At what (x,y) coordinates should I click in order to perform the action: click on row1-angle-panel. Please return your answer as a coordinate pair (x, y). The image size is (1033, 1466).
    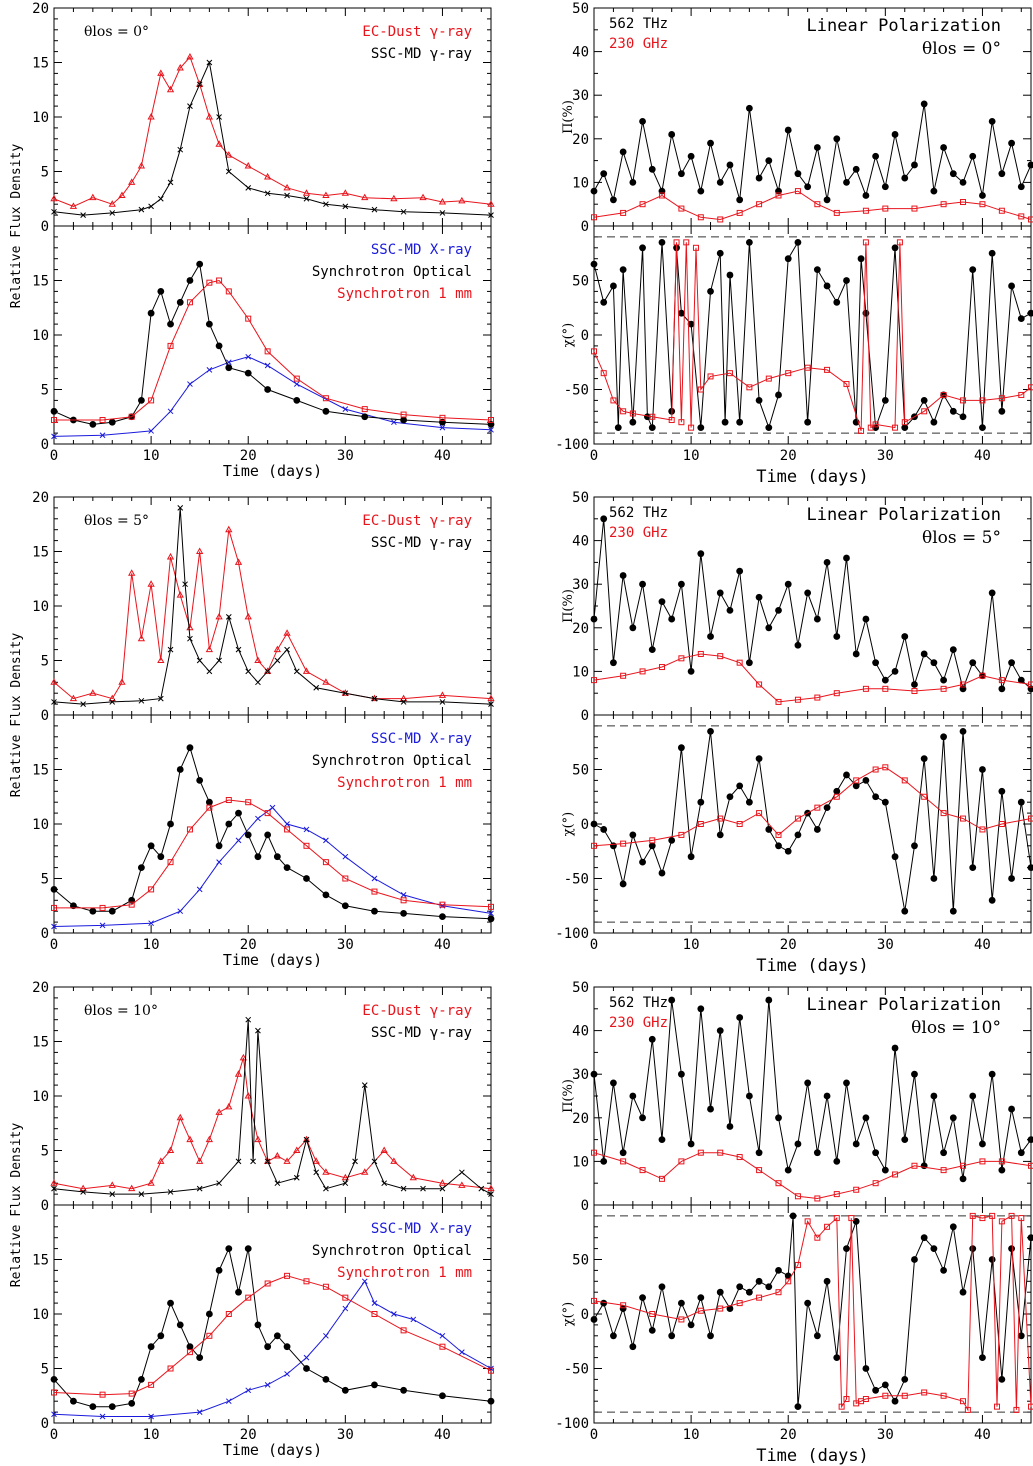
    Looking at the image, I should click on (812, 824).